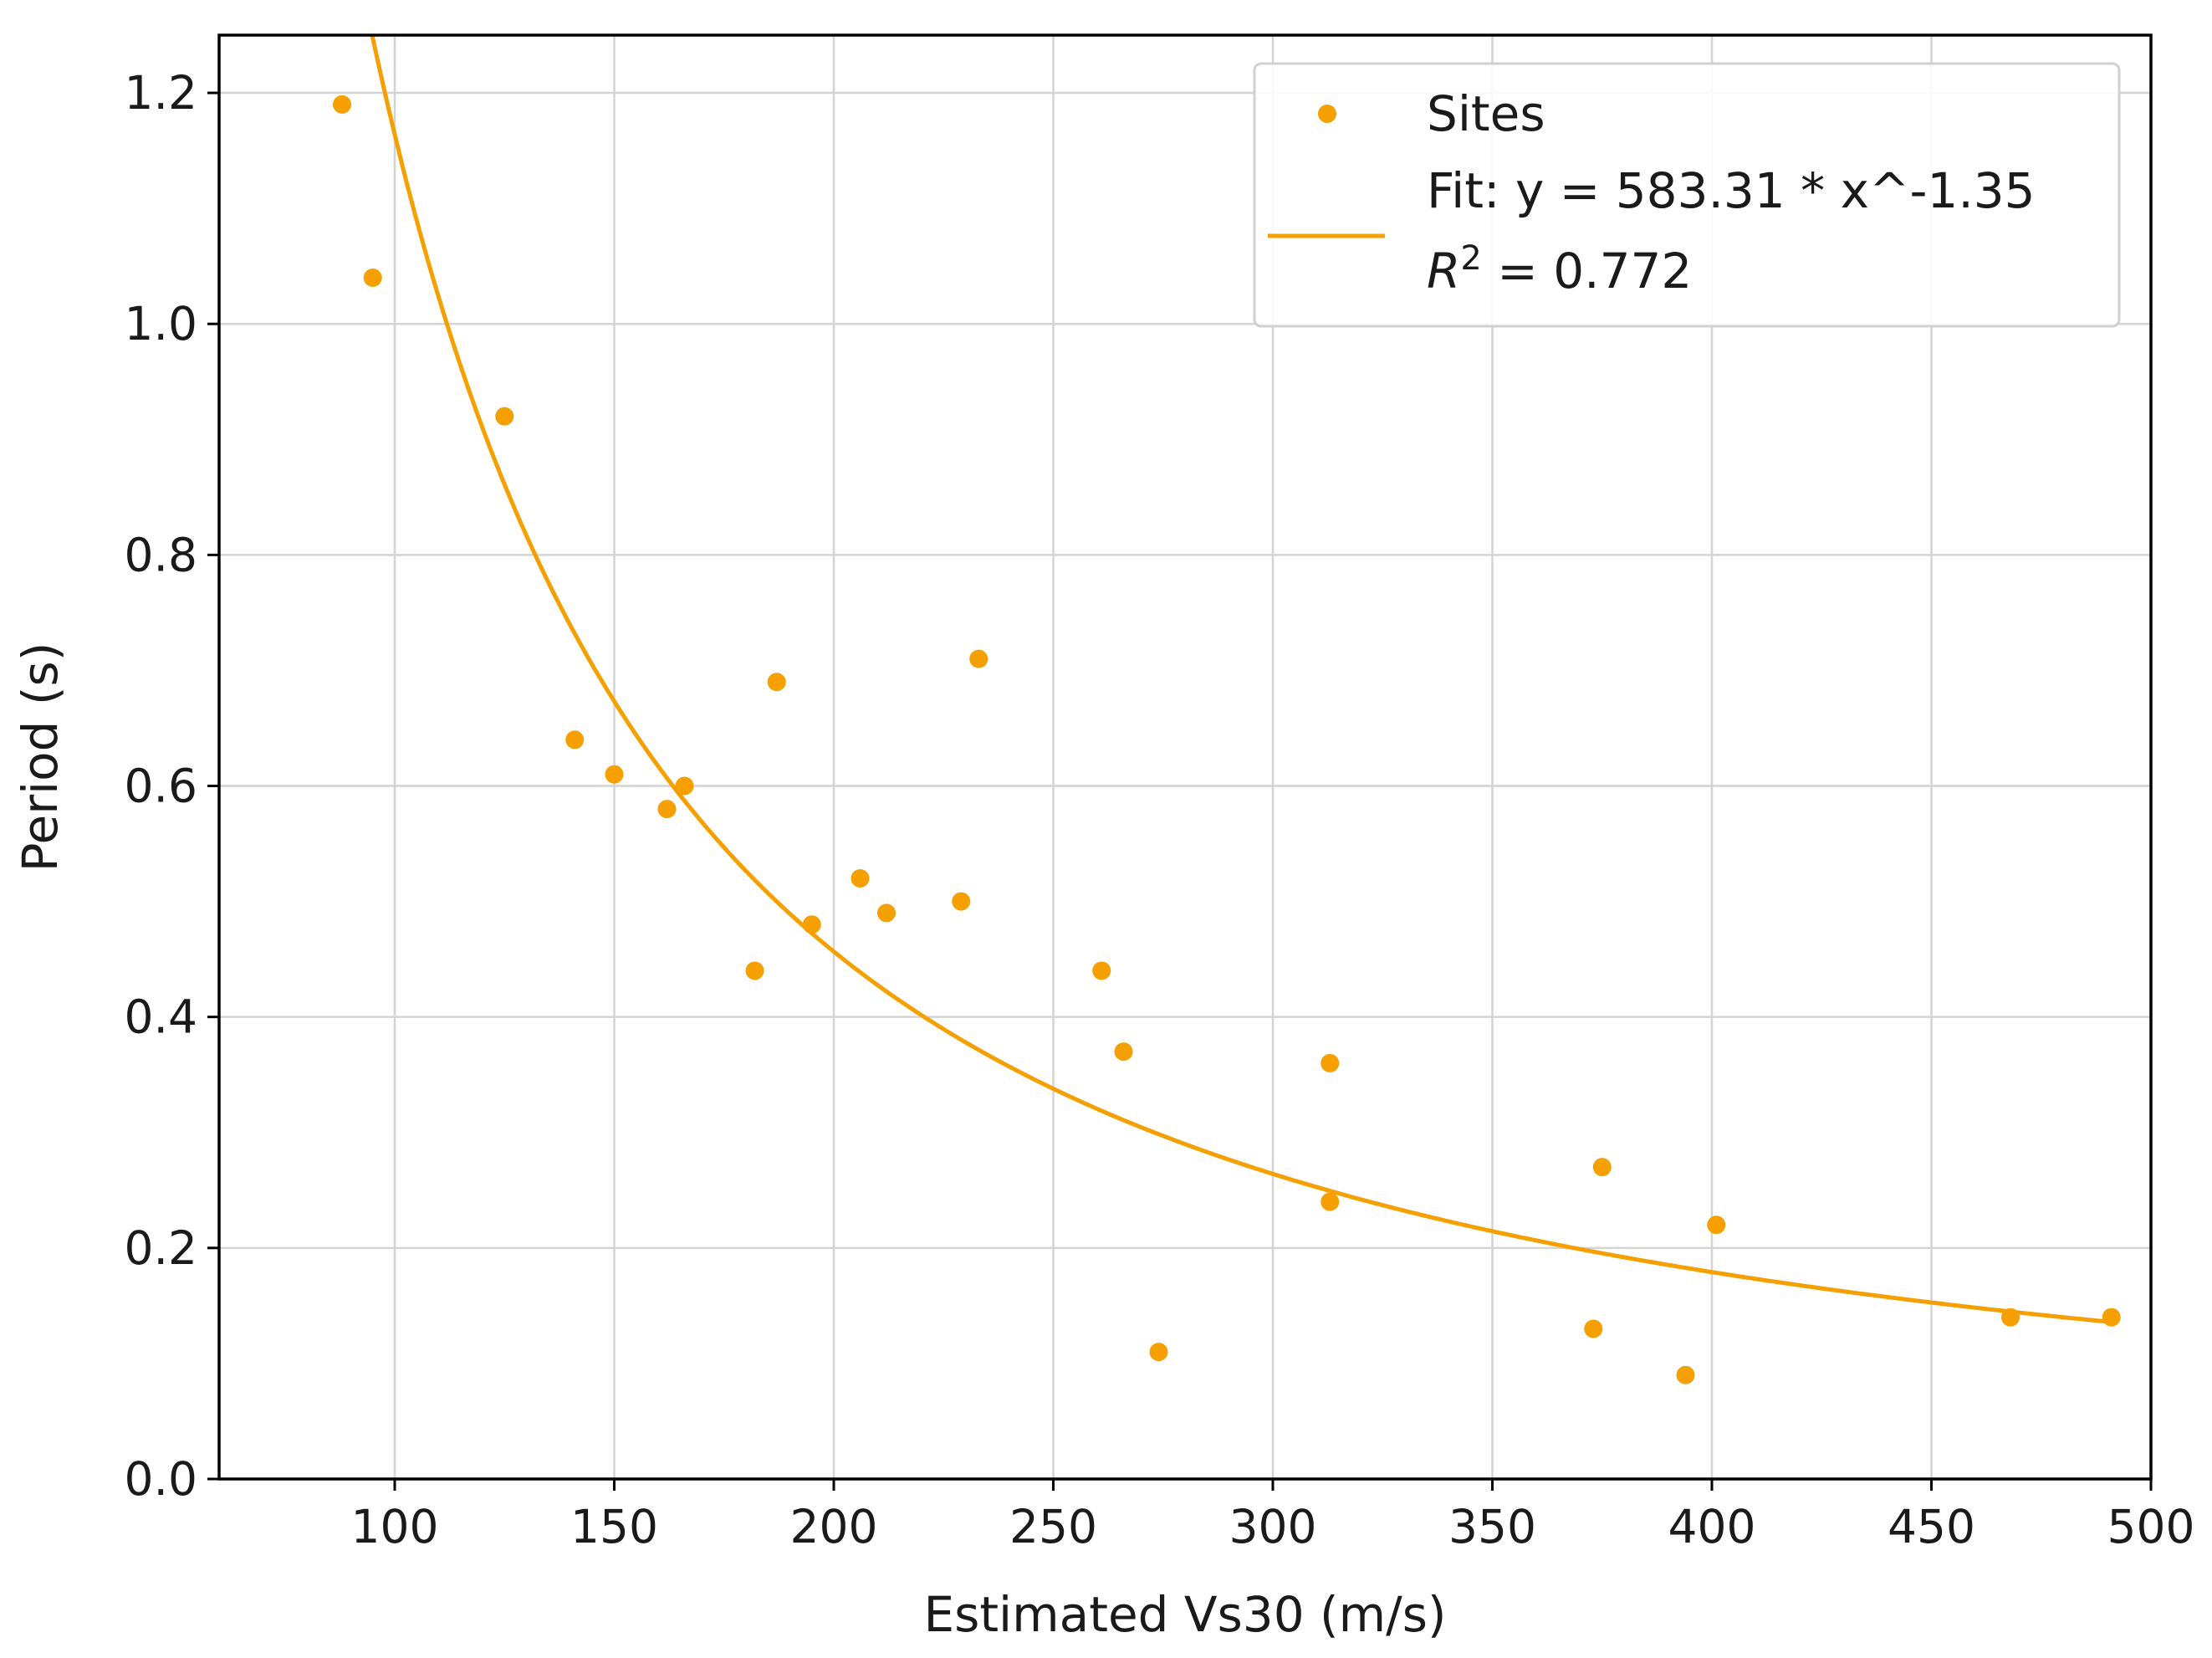  Describe the element at coordinates (1053, 1526) in the screenshot. I see `x-tick-label: 250` at that location.